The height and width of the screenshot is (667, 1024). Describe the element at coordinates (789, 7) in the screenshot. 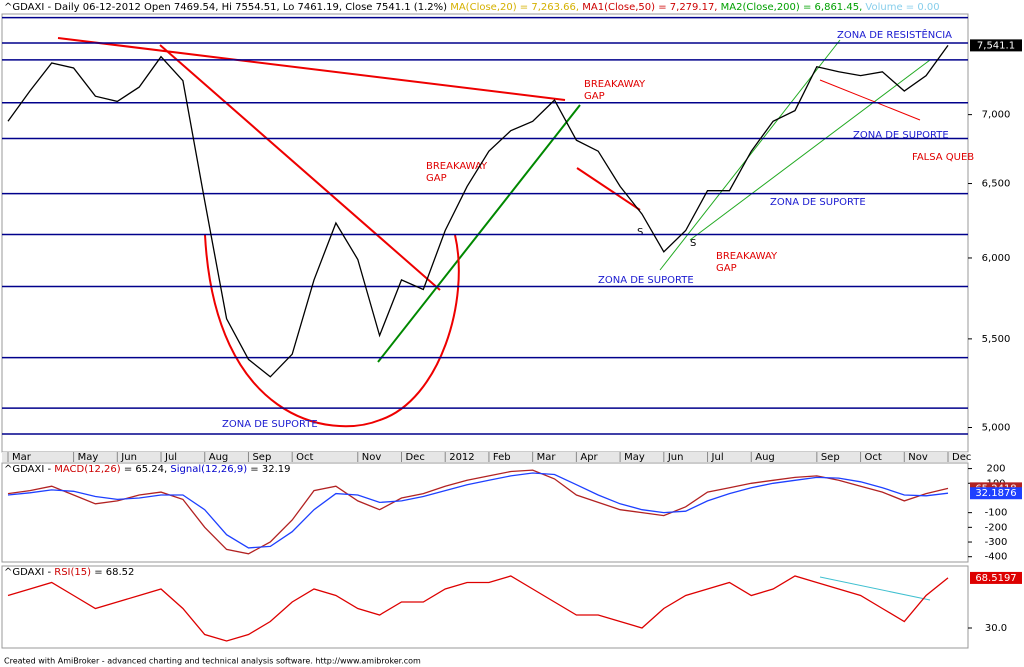

I see `header-part: MA2(Close,200) = 6,861.45,` at that location.